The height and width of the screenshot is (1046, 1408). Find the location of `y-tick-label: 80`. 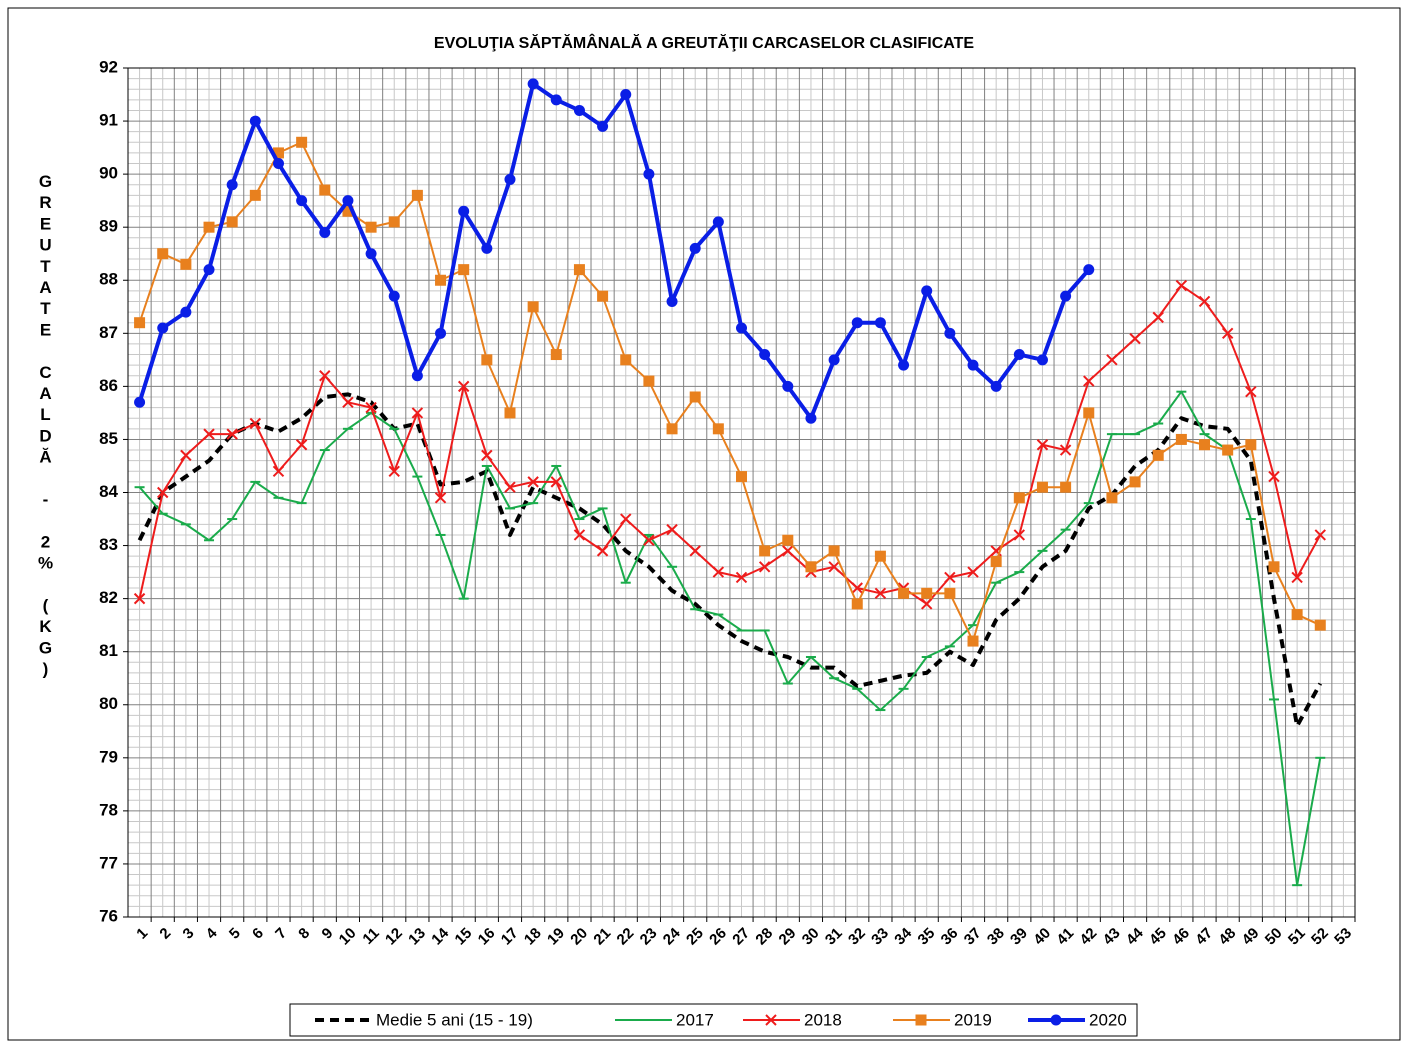

y-tick-label: 80 is located at coordinates (108, 703).